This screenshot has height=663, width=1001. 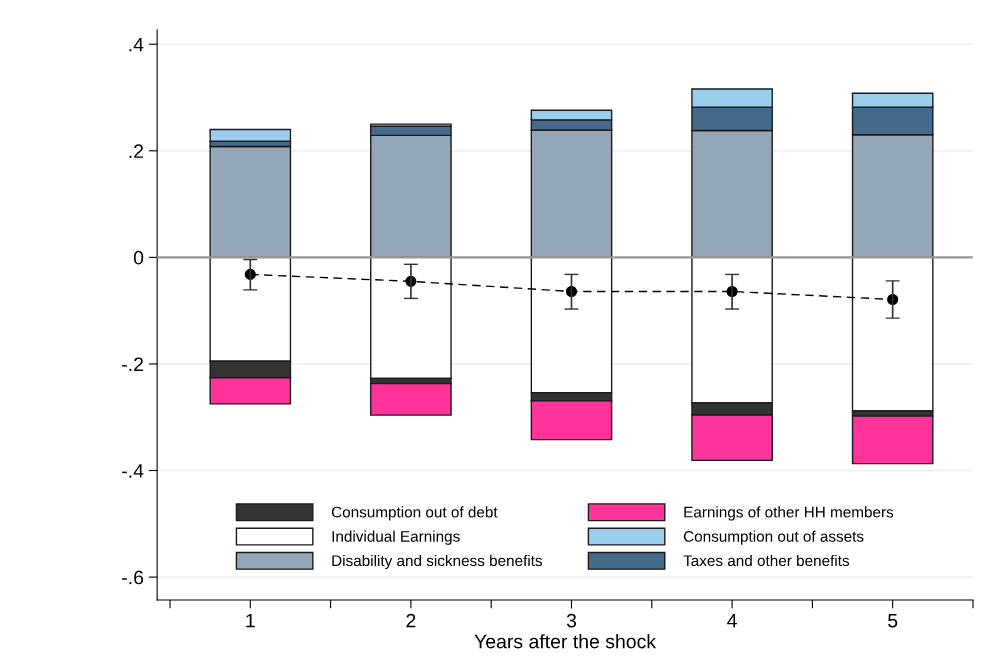 What do you see at coordinates (789, 513) in the screenshot?
I see `legend-label: Earnings of other HH members` at bounding box center [789, 513].